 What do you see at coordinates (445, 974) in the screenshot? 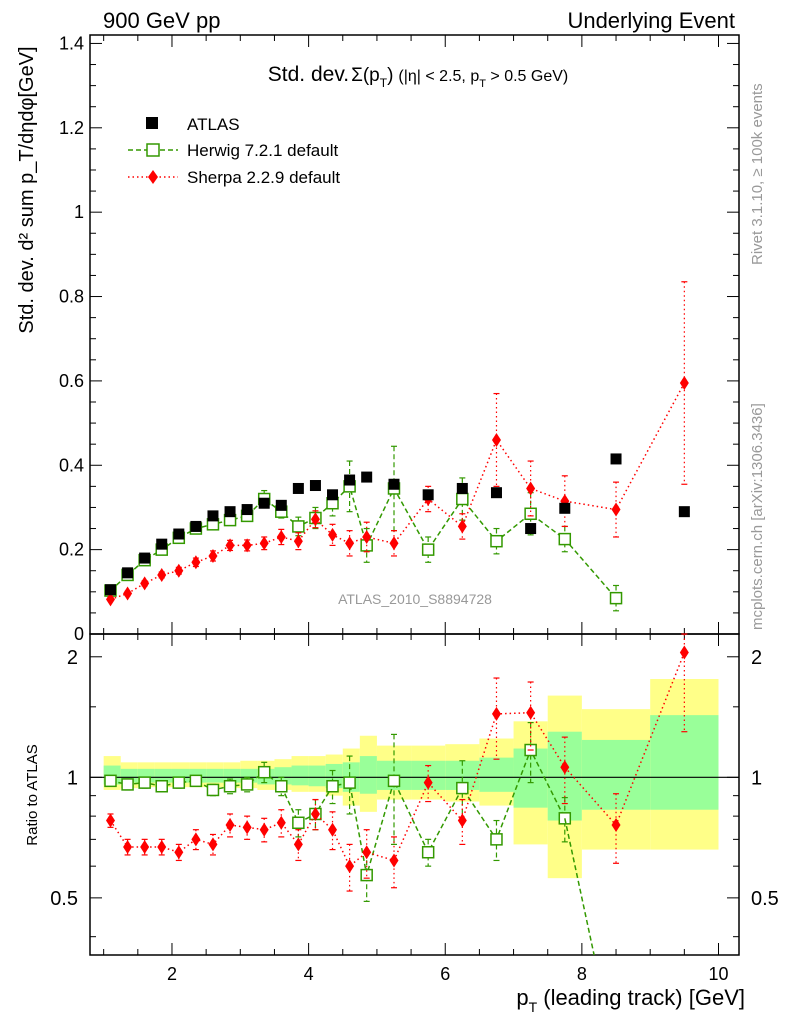
I see `x-tick-label-6: 6` at bounding box center [445, 974].